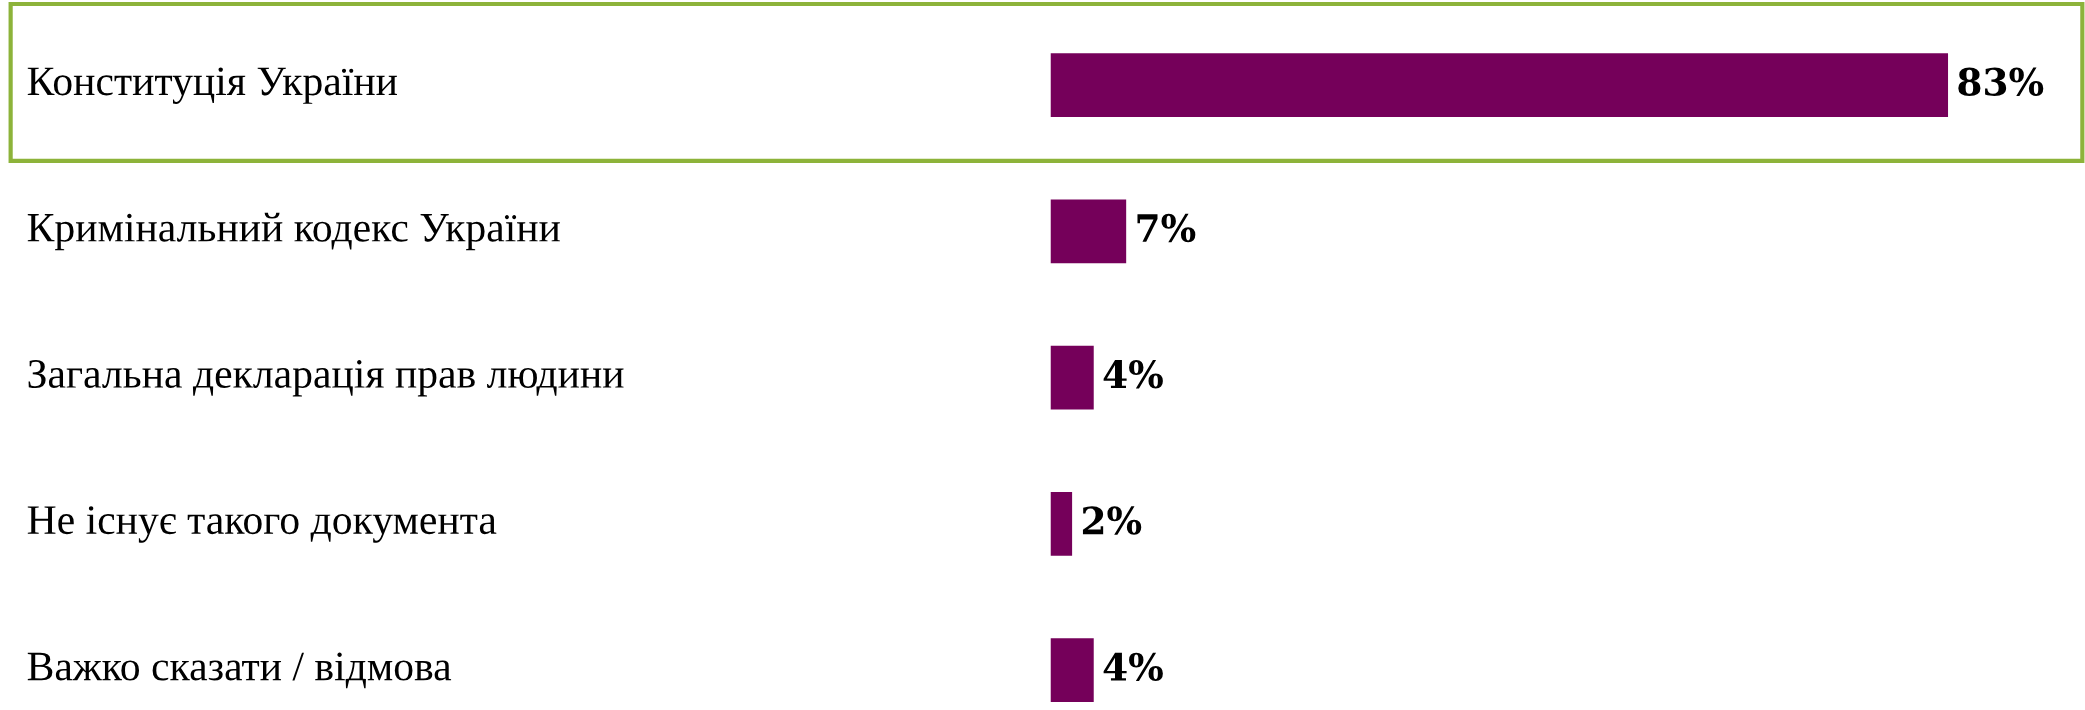 Image resolution: width=2085 pixels, height=710 pixels. What do you see at coordinates (326, 378) in the screenshot?
I see `y-tick-label: Загальна декларація прав людини` at bounding box center [326, 378].